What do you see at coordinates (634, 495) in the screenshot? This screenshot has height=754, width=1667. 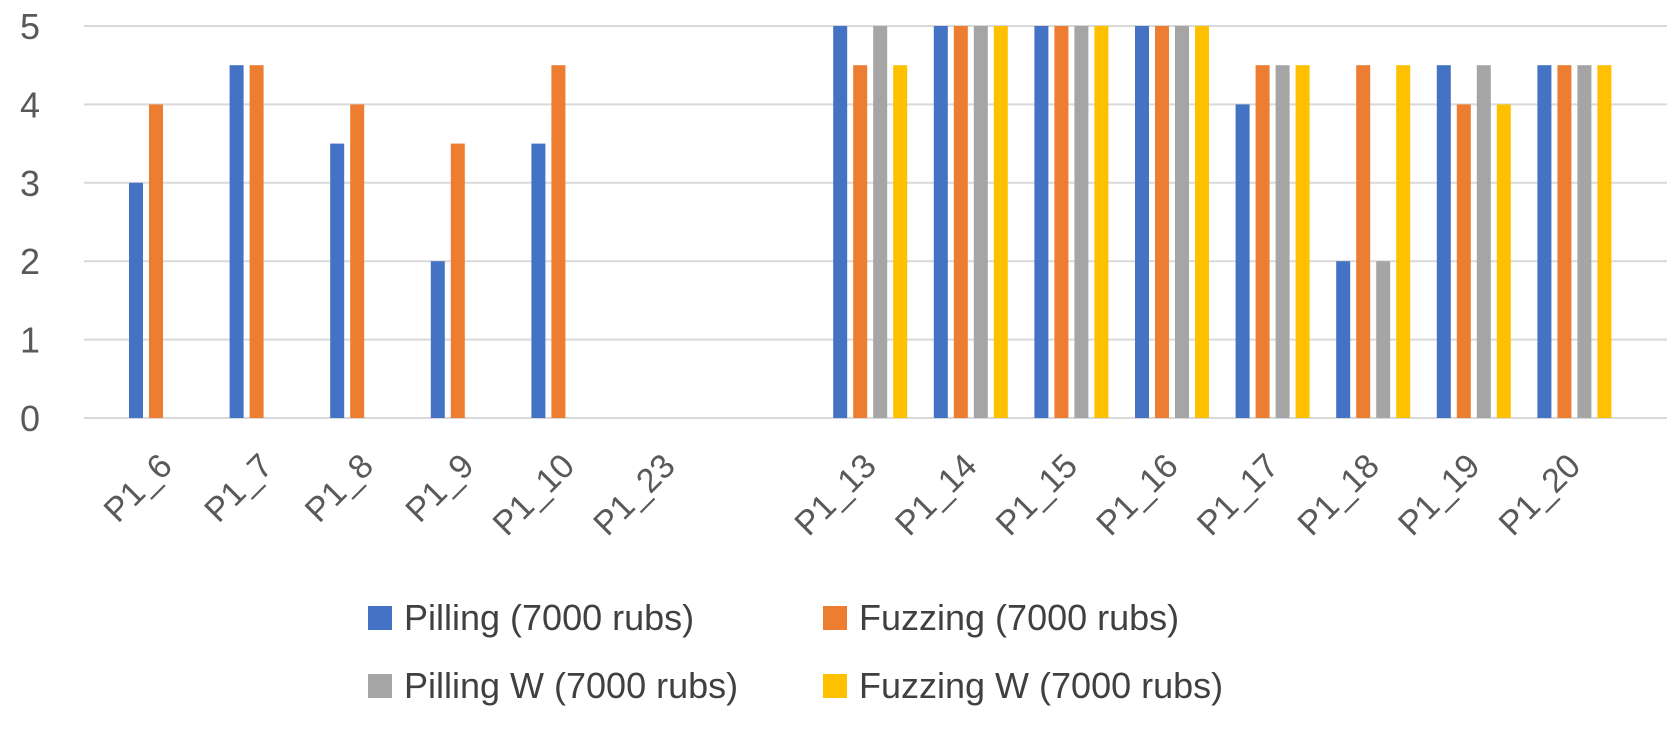 I see `x-tick-label: P1_23` at bounding box center [634, 495].